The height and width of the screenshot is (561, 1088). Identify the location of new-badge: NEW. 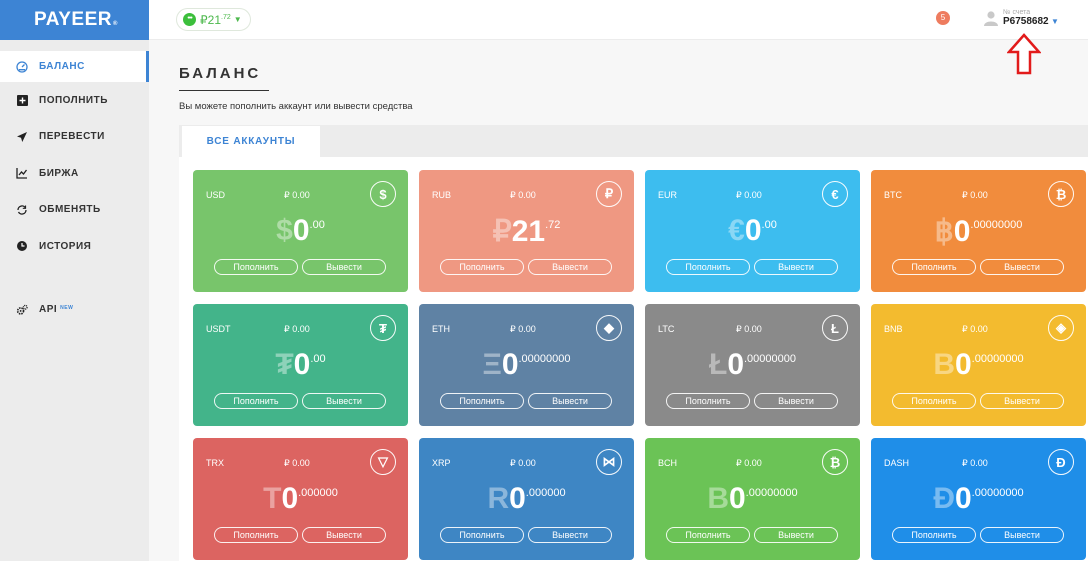
(67, 307).